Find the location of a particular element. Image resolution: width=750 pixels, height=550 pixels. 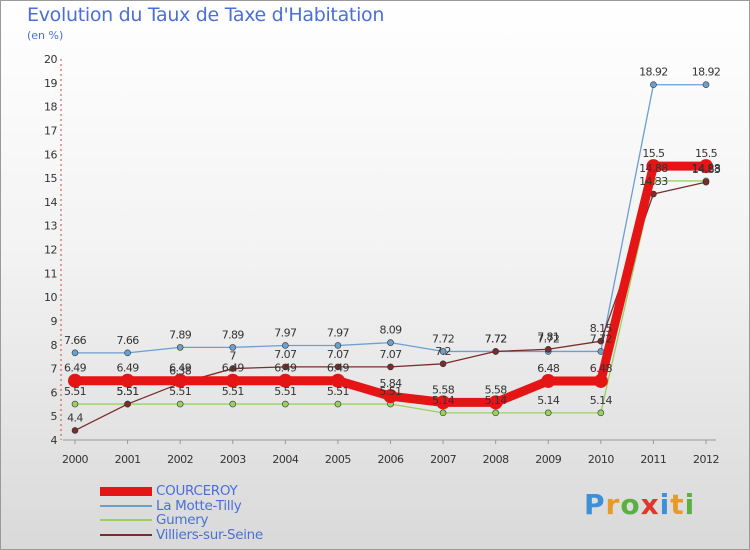

legend-swatch-villiers-sur-seine is located at coordinates (126, 534).